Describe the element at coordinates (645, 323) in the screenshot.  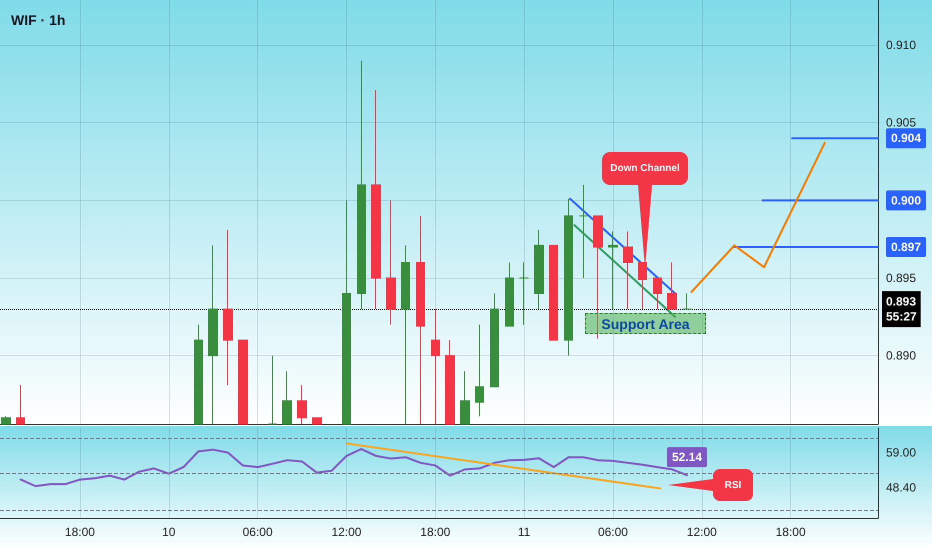
I see `annotation: Support Area` at that location.